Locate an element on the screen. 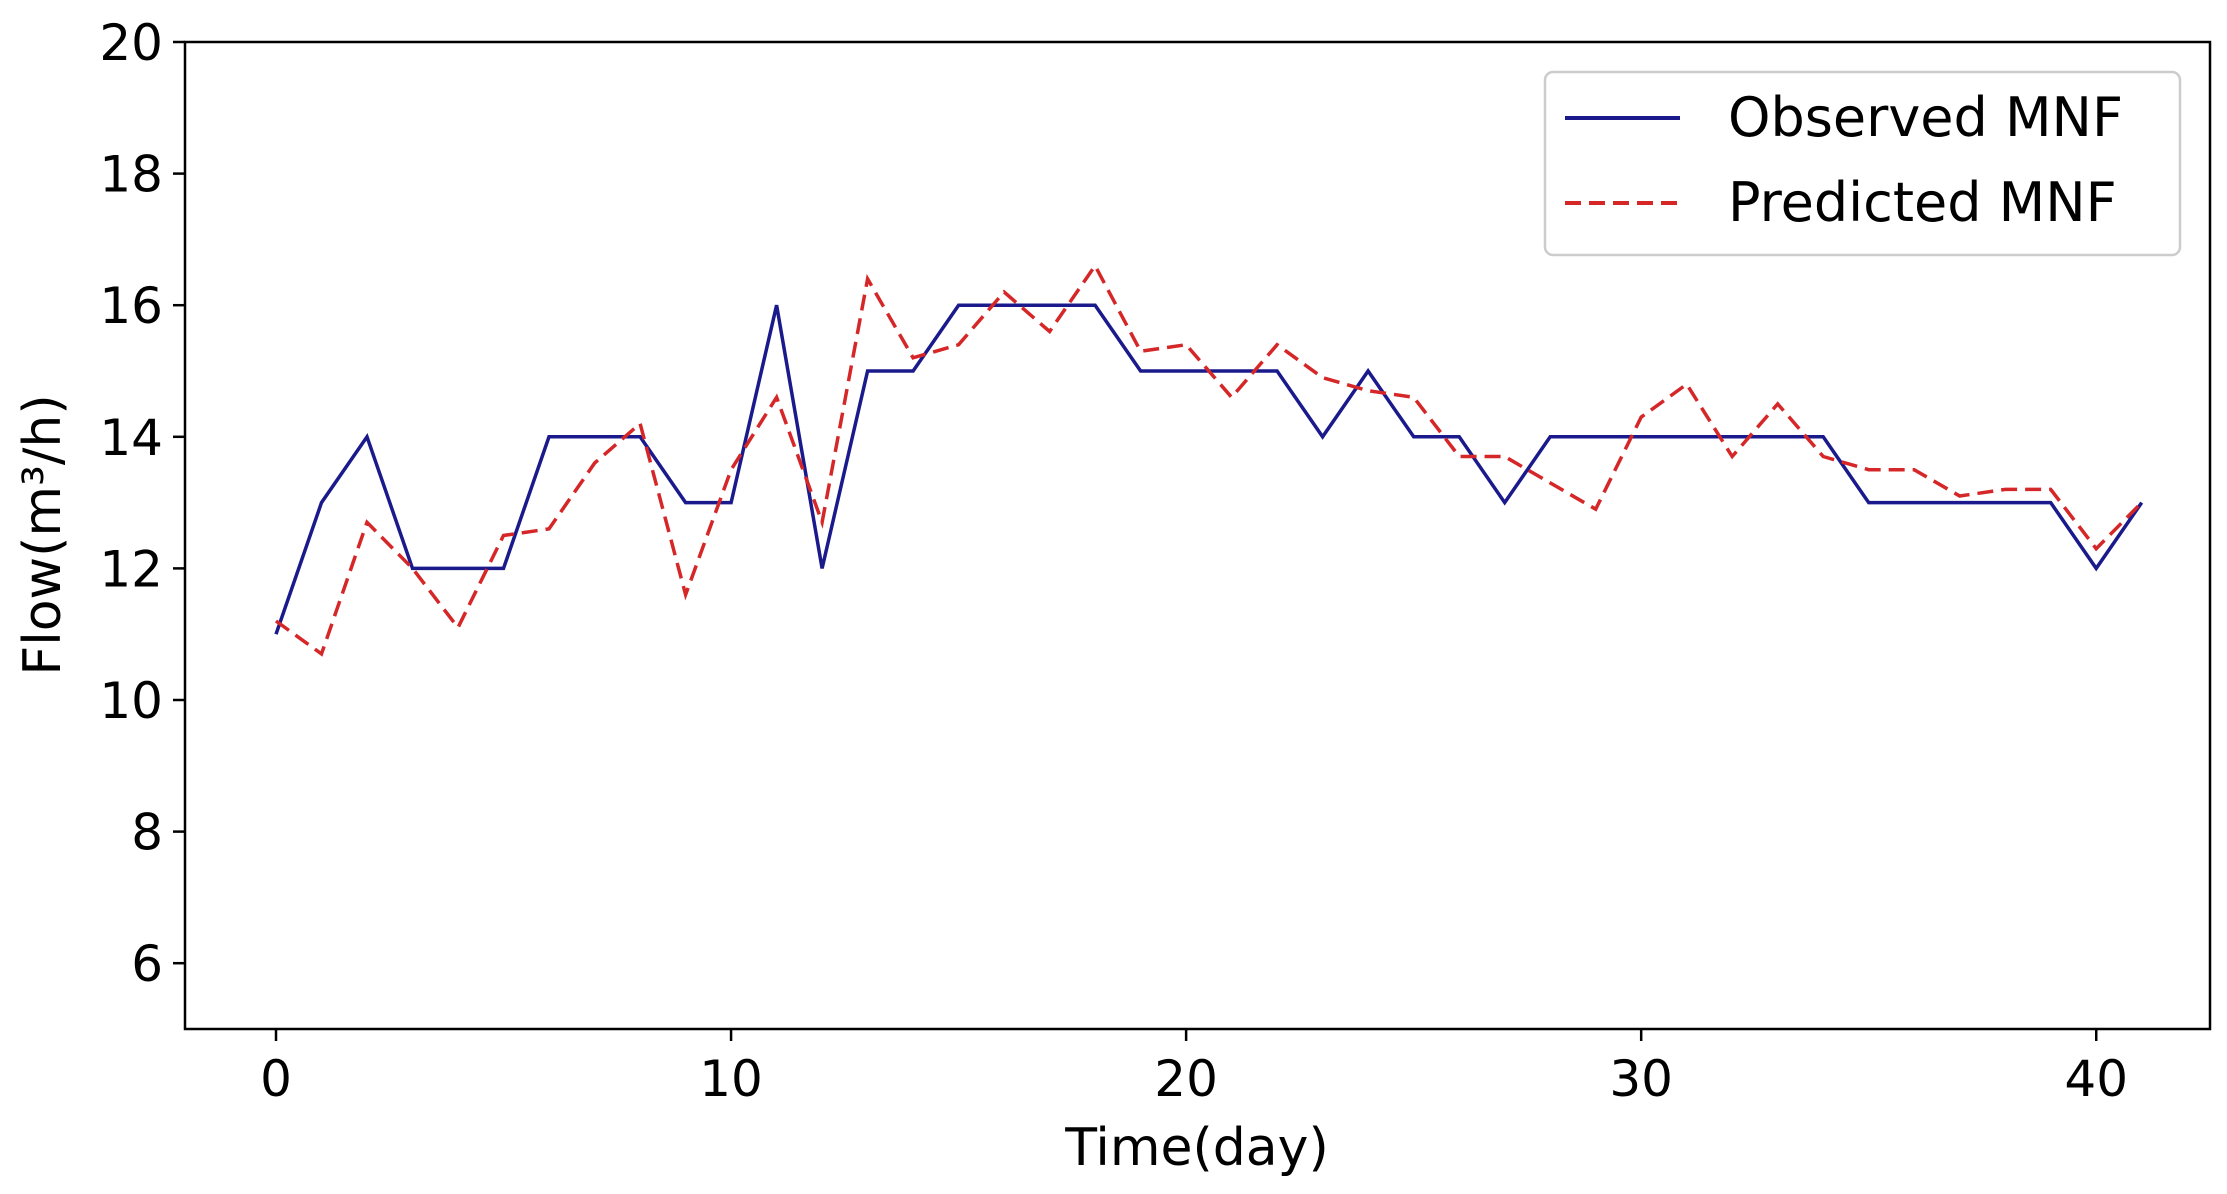  y-tick-label: 8 is located at coordinates (147, 833).